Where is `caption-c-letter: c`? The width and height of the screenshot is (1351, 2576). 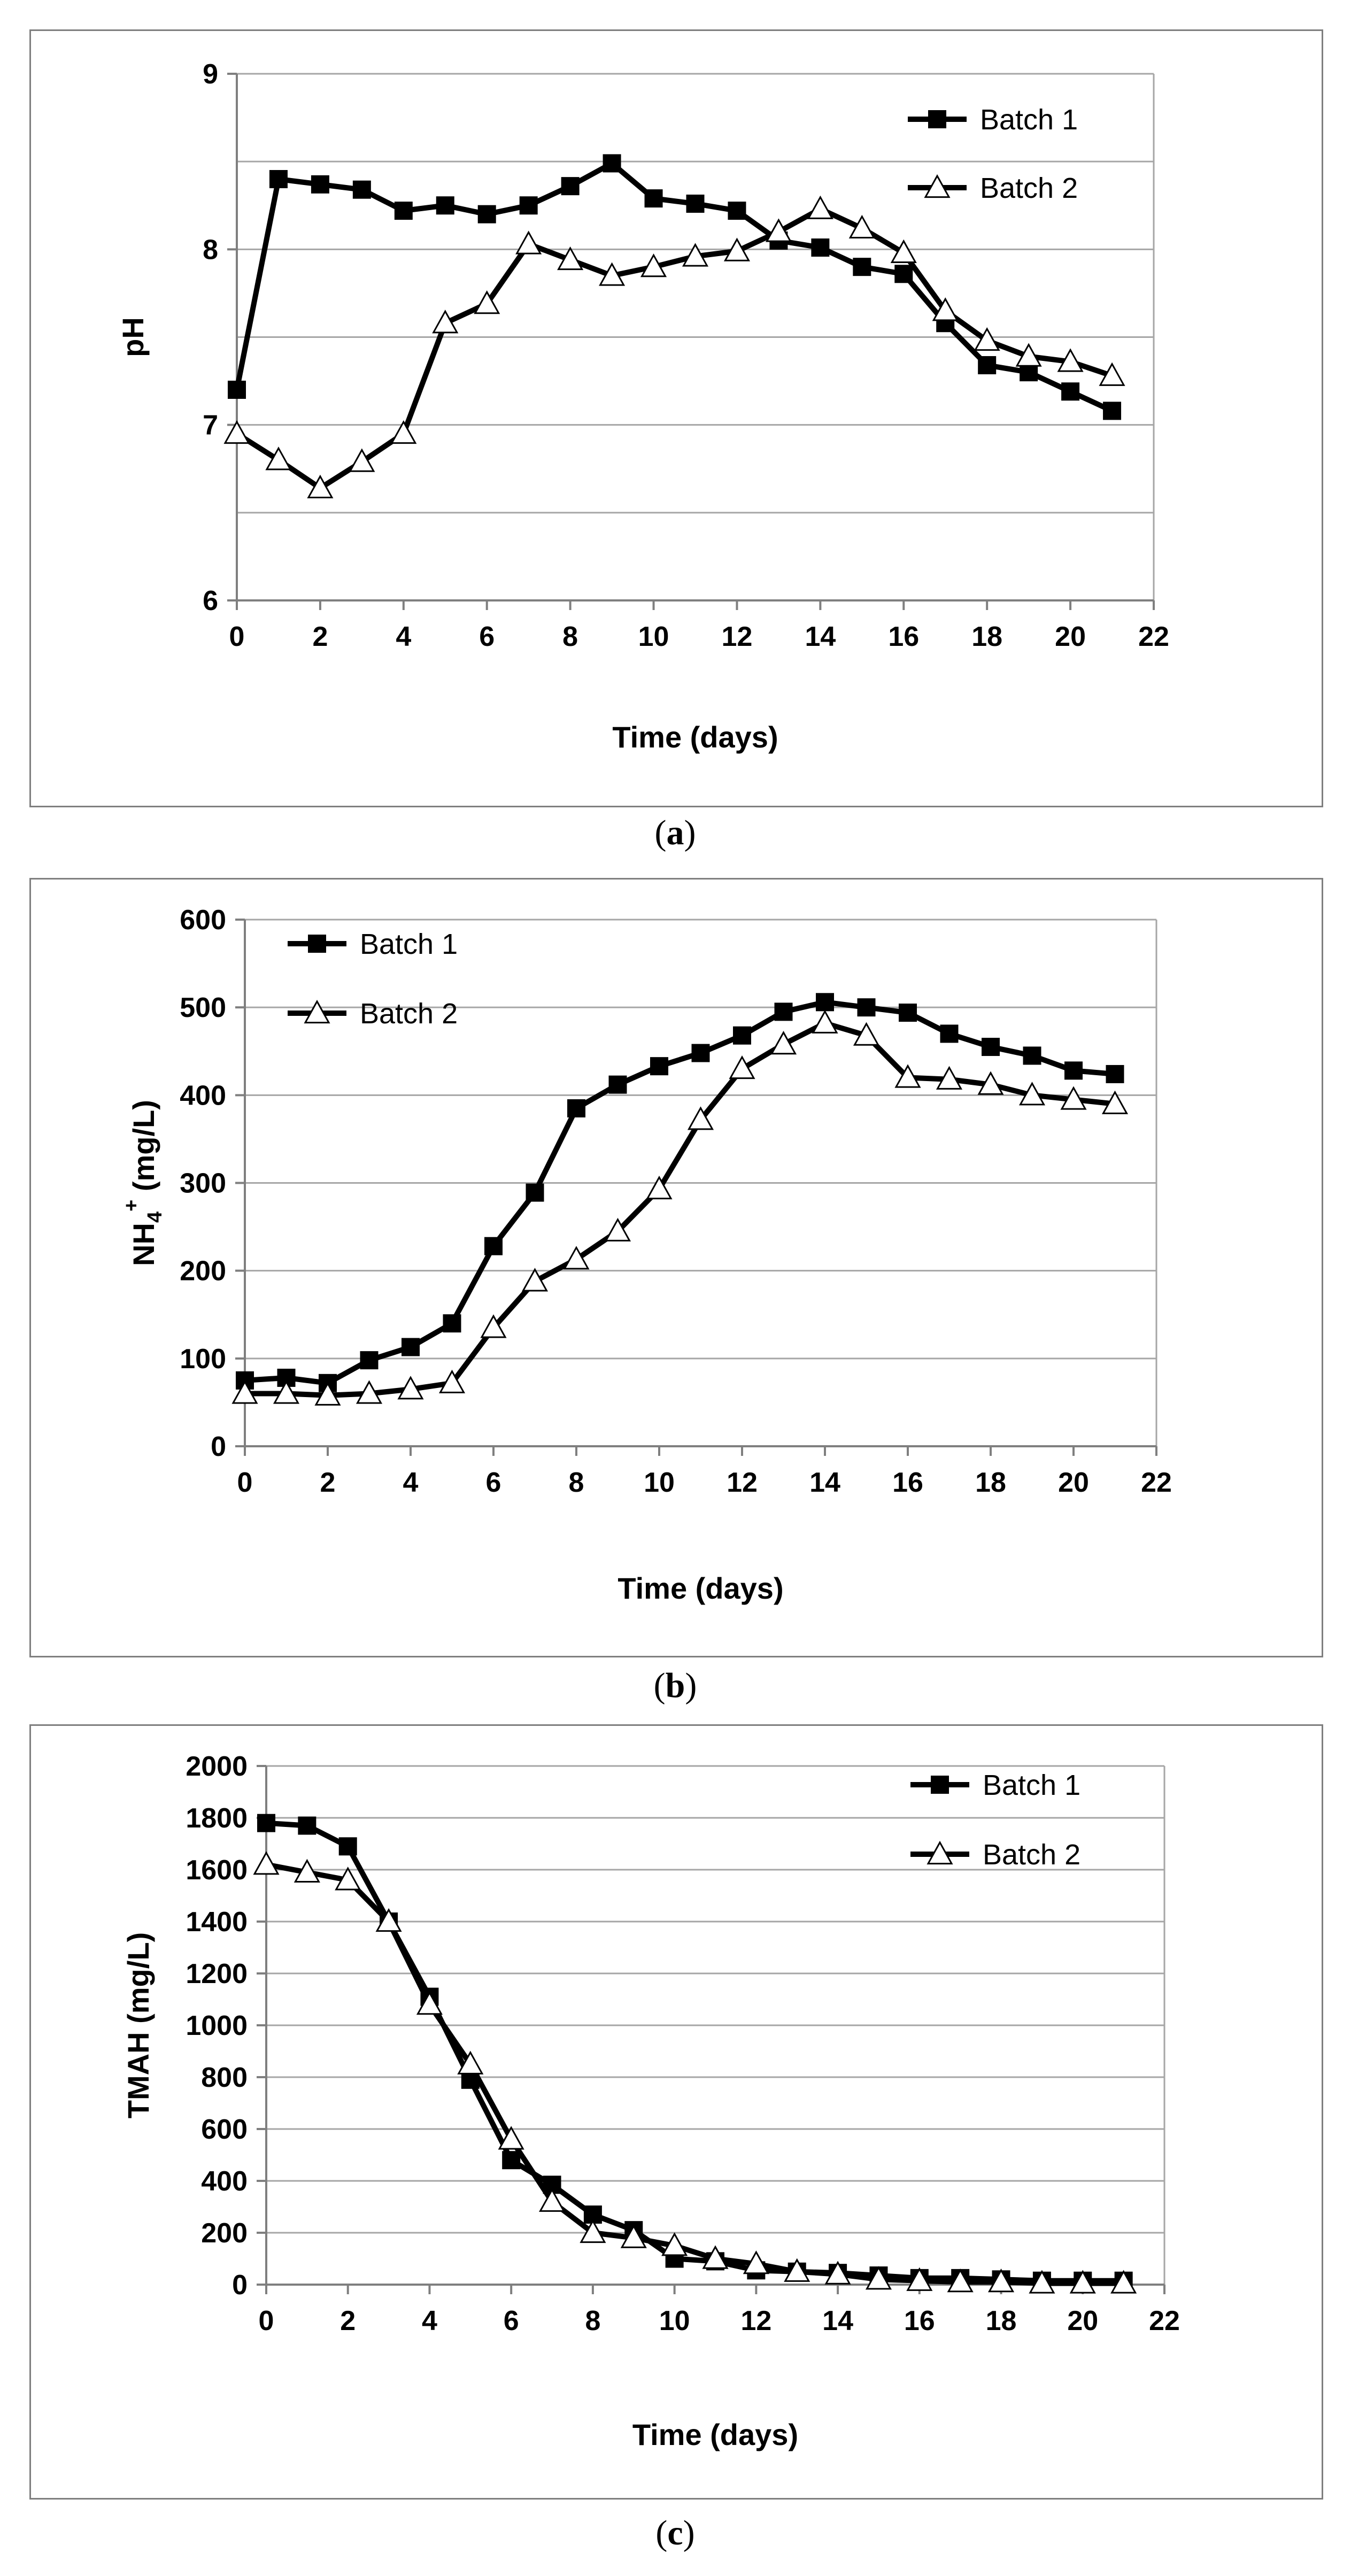
caption-c-letter: c is located at coordinates (675, 2532).